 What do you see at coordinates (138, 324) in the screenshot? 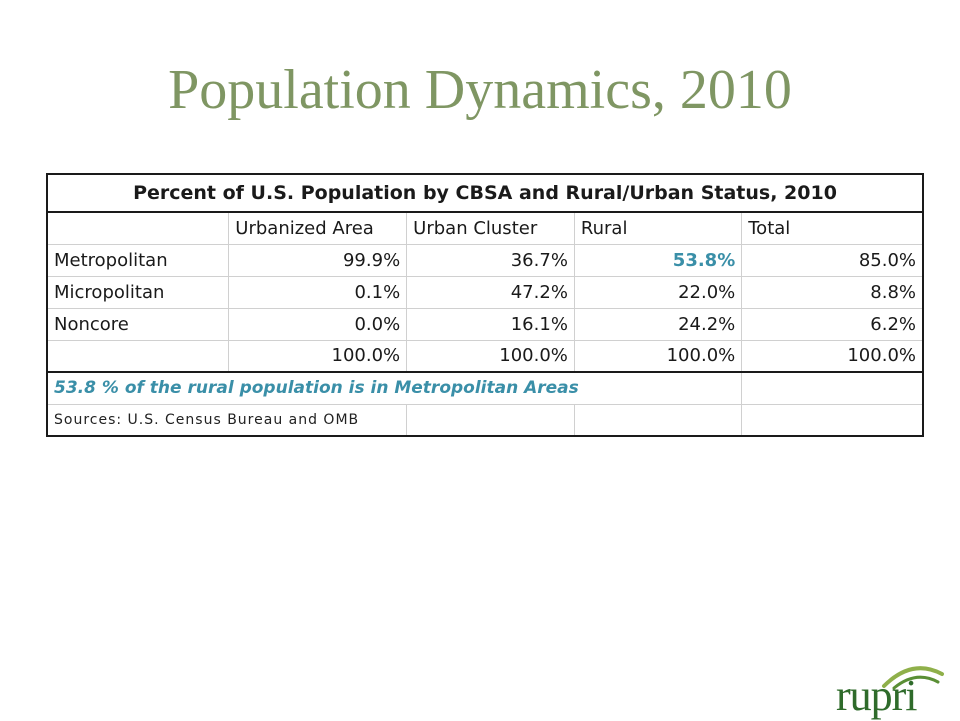
I see `row-label: Noncore` at bounding box center [138, 324].